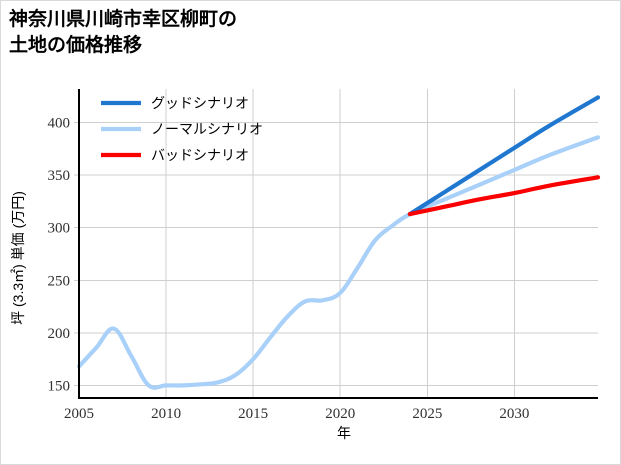 This screenshot has width=621, height=465. What do you see at coordinates (59, 255) in the screenshot?
I see `y-axis-tick-labels: 150 200 250 300 350 400` at bounding box center [59, 255].